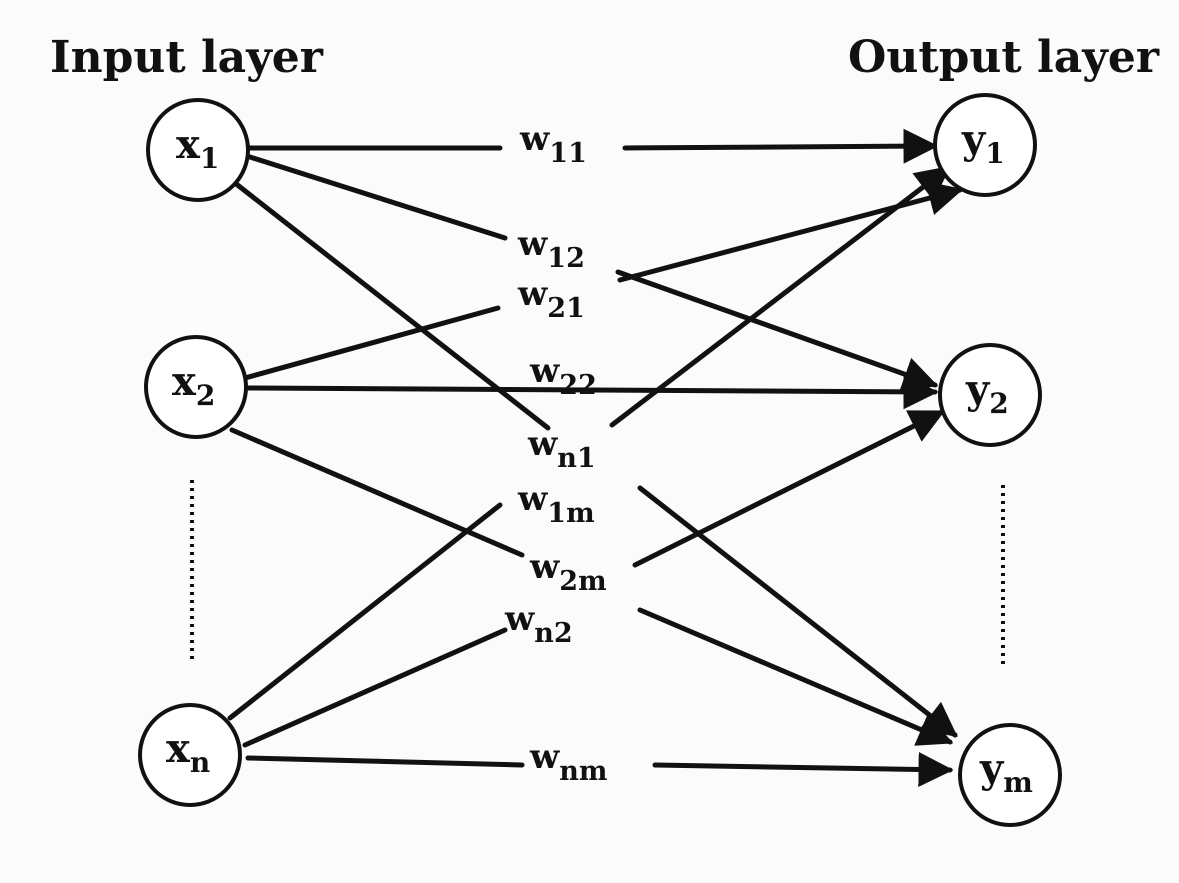 This screenshot has height=883, width=1179. I want to click on input-node-x2-label: x2, so click(193, 385).